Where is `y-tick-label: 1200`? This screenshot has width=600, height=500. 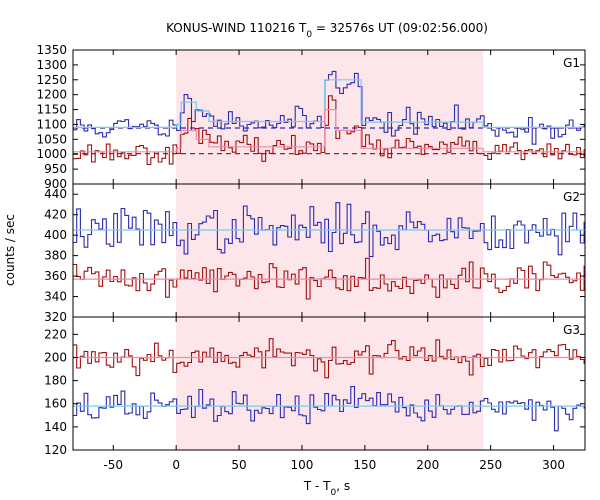 y-tick-label: 1200 is located at coordinates (51, 95).